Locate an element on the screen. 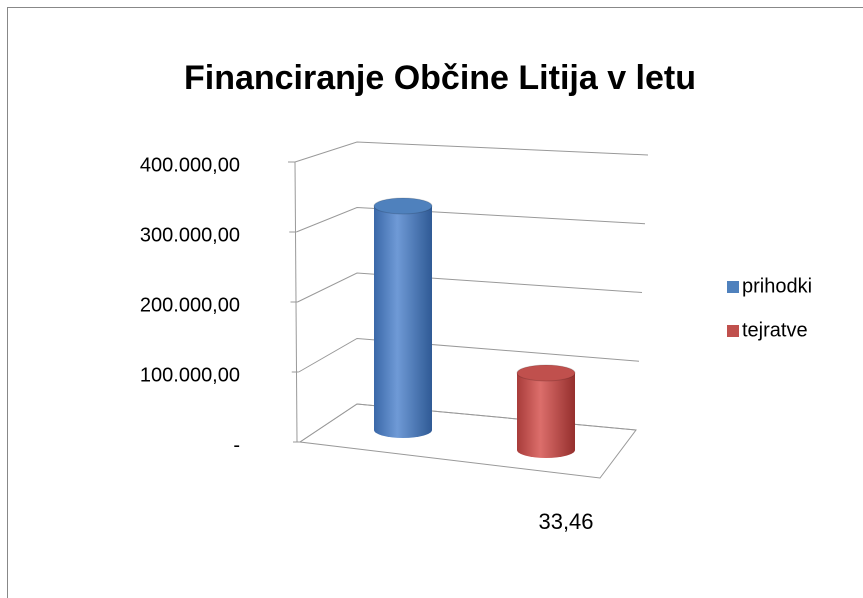  y-tick-label: 100.000,00 is located at coordinates (190, 375).